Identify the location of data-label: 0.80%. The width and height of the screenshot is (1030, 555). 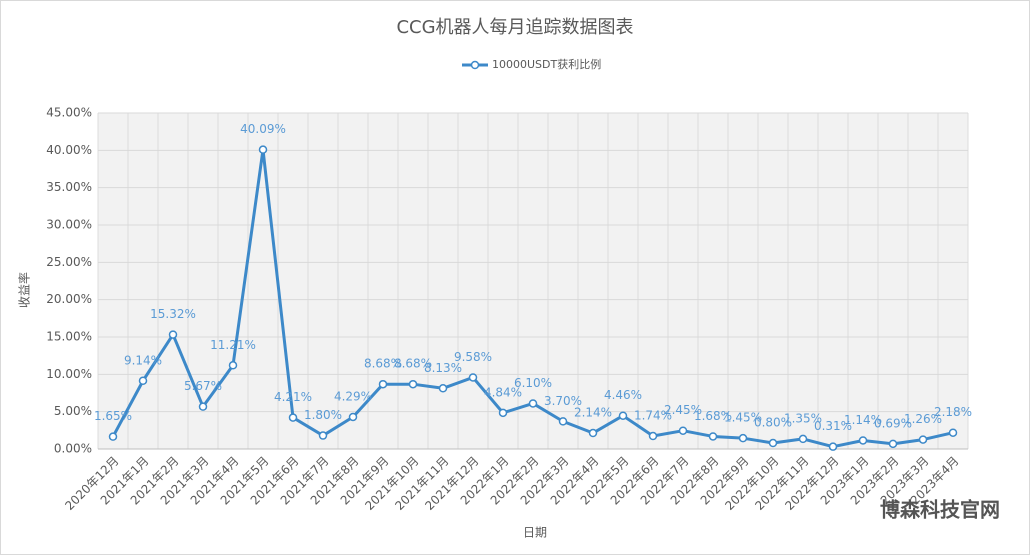
(773, 423).